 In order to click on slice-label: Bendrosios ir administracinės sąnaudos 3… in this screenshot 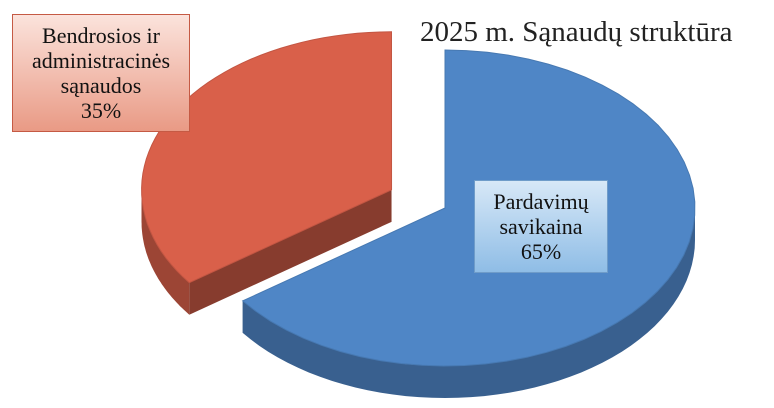, I will do `click(101, 73)`.